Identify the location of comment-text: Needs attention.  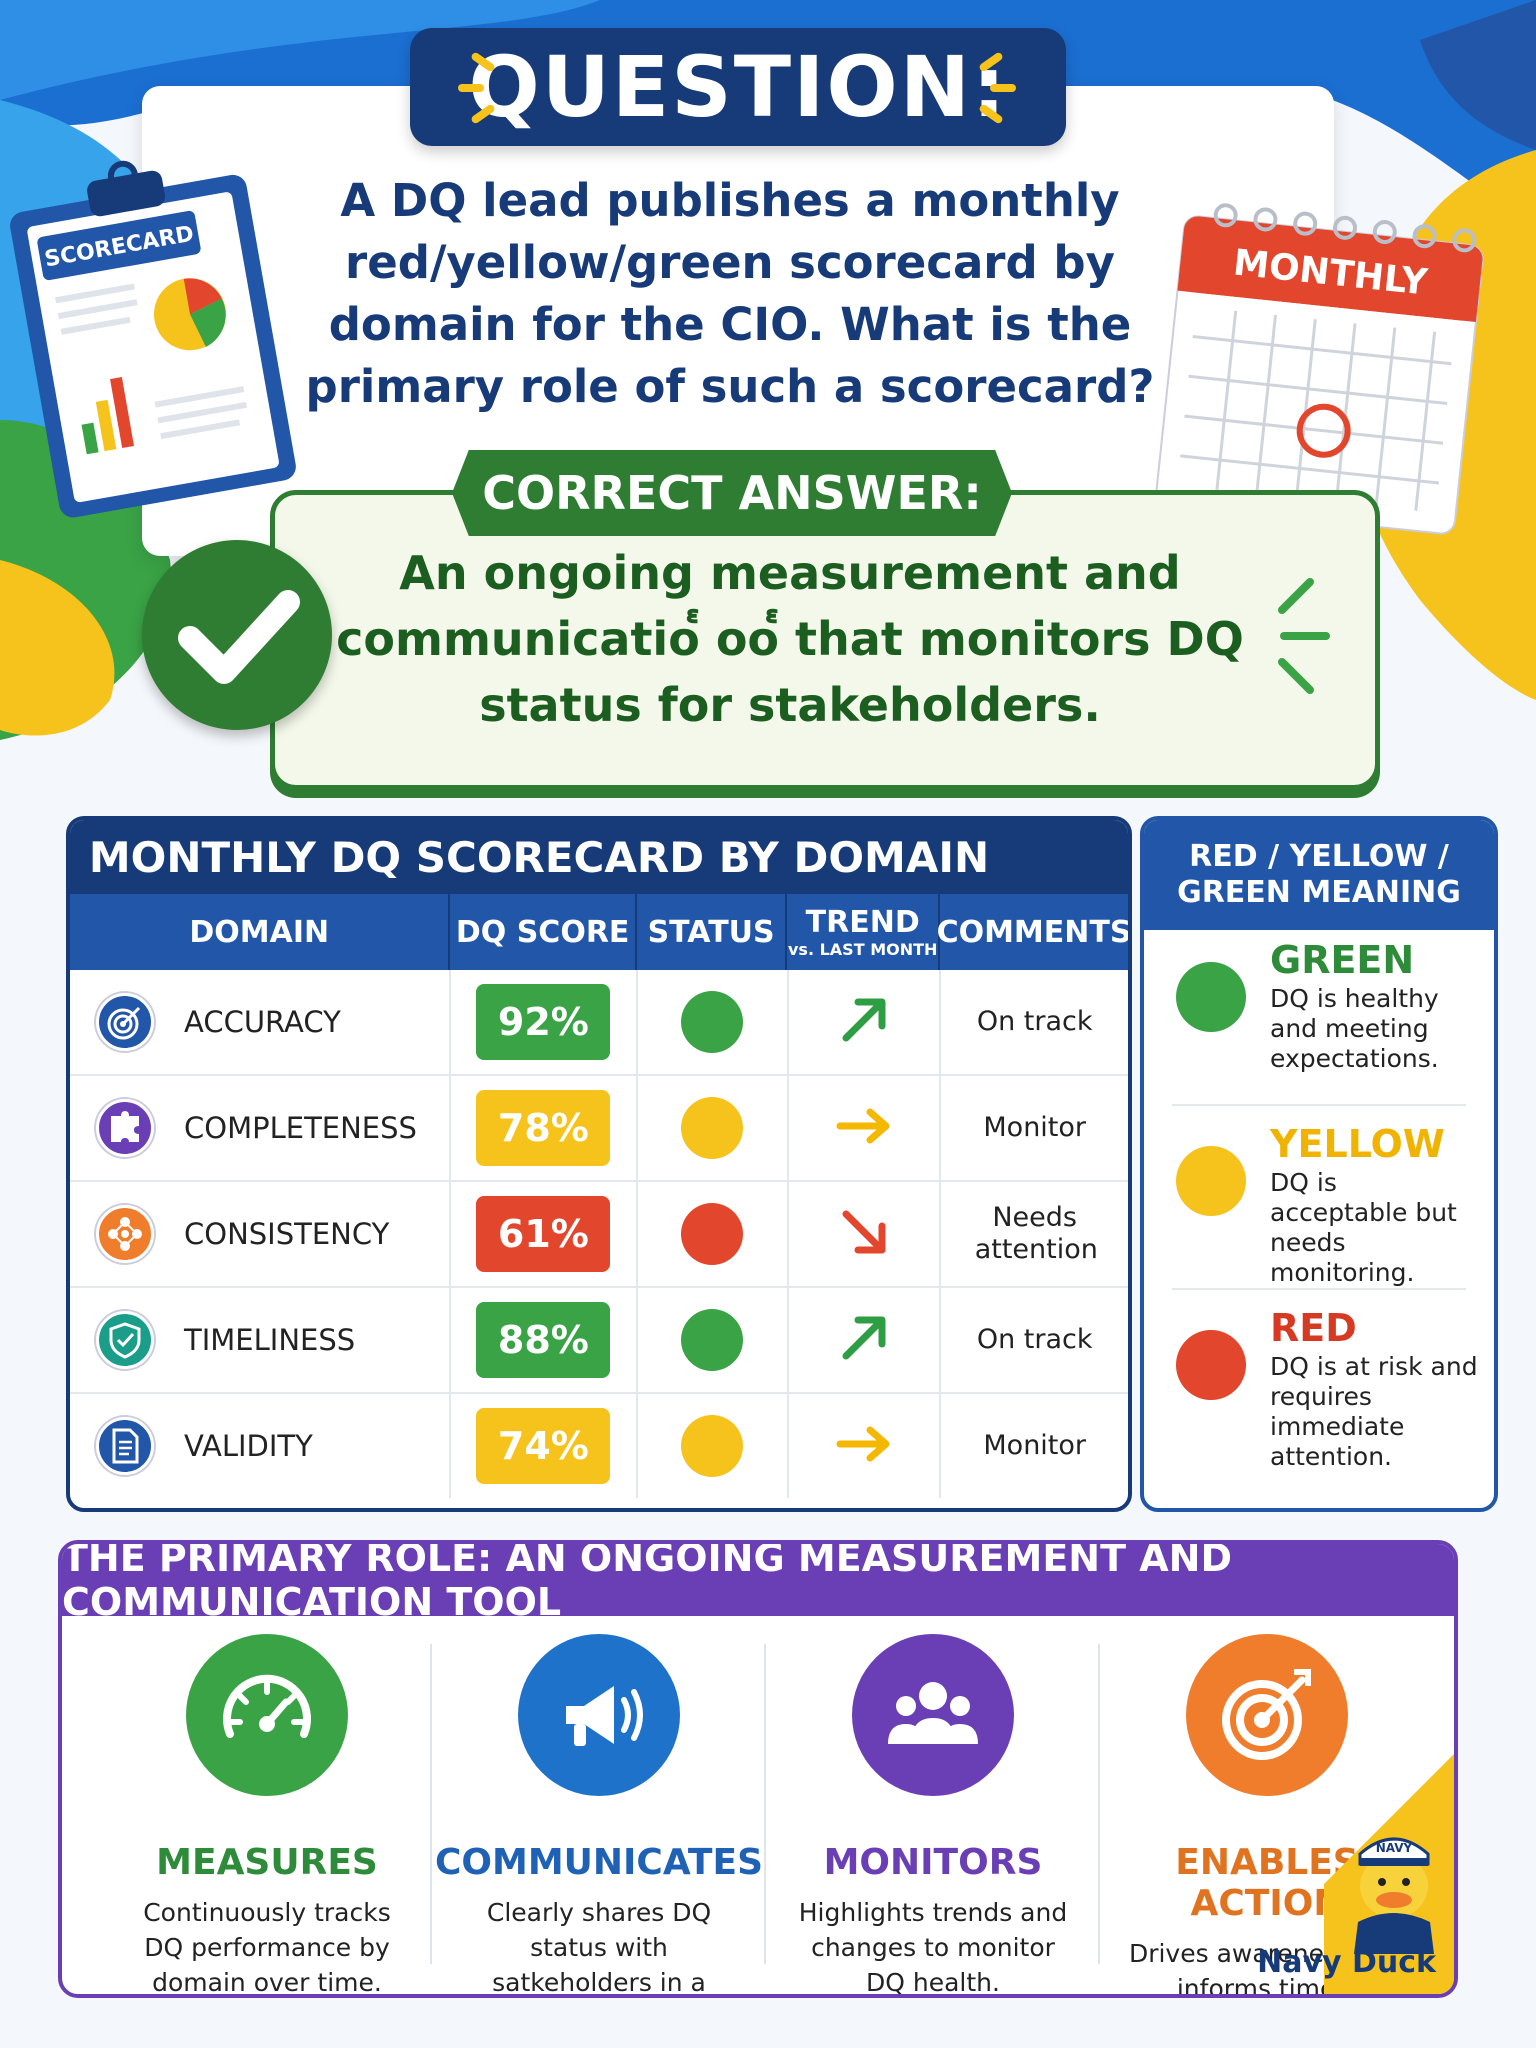
(1036, 1233).